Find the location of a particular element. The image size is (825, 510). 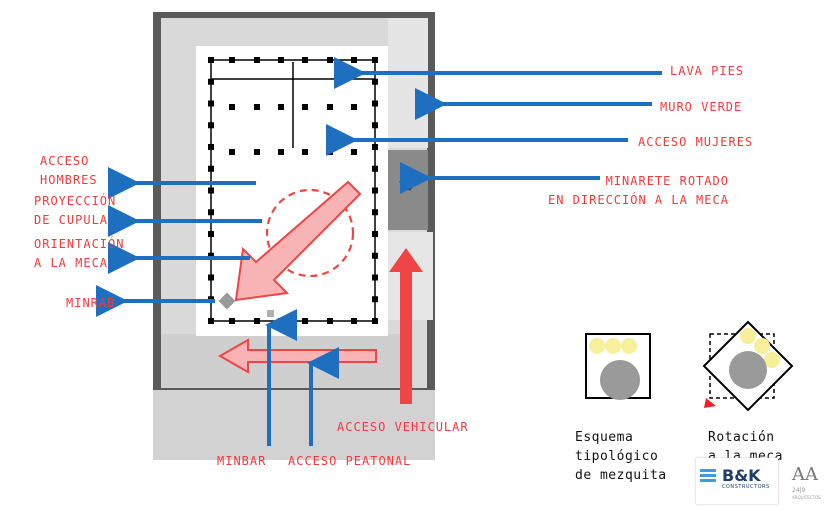

label-acceso-mujeres: ACCESO MUJERES is located at coordinates (696, 142).